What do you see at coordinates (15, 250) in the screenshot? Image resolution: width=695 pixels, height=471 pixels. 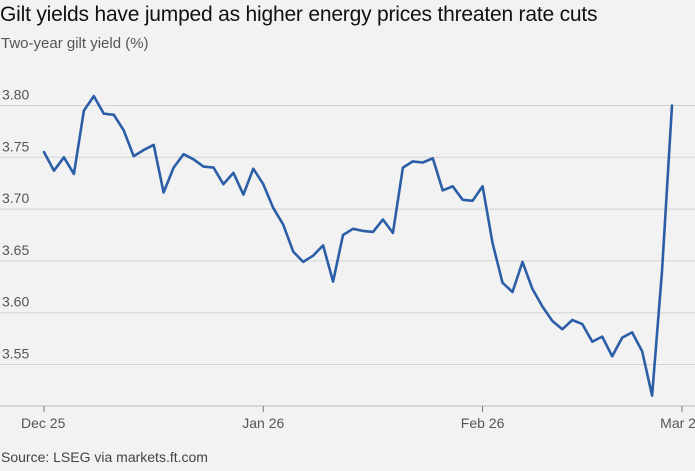 I see `y-tick-label: 3.65` at bounding box center [15, 250].